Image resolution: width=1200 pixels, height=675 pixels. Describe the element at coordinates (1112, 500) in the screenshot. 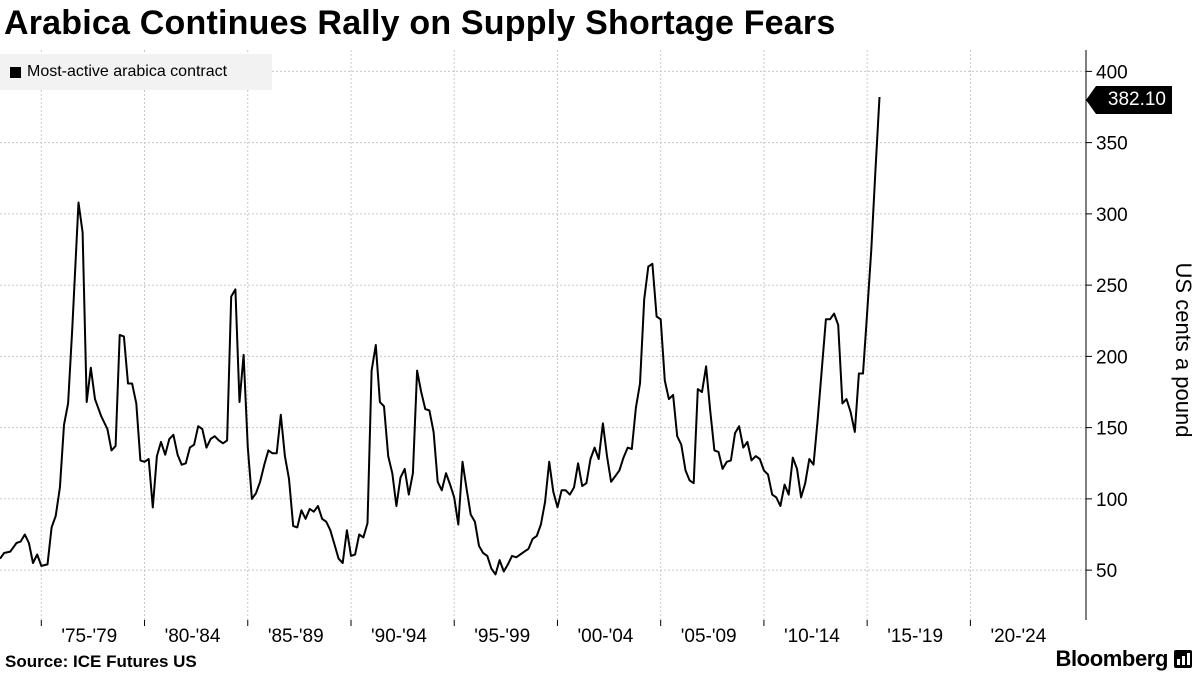

I see `y-tick-label: 100` at that location.